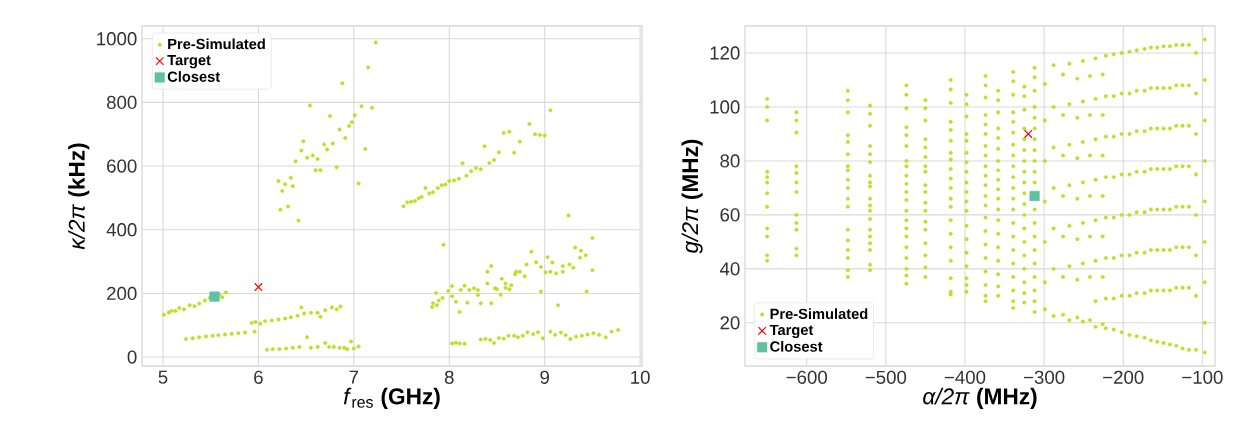 Image resolution: width=1242 pixels, height=426 pixels. Describe the element at coordinates (354, 377) in the screenshot. I see `x-tick-label: 7` at that location.